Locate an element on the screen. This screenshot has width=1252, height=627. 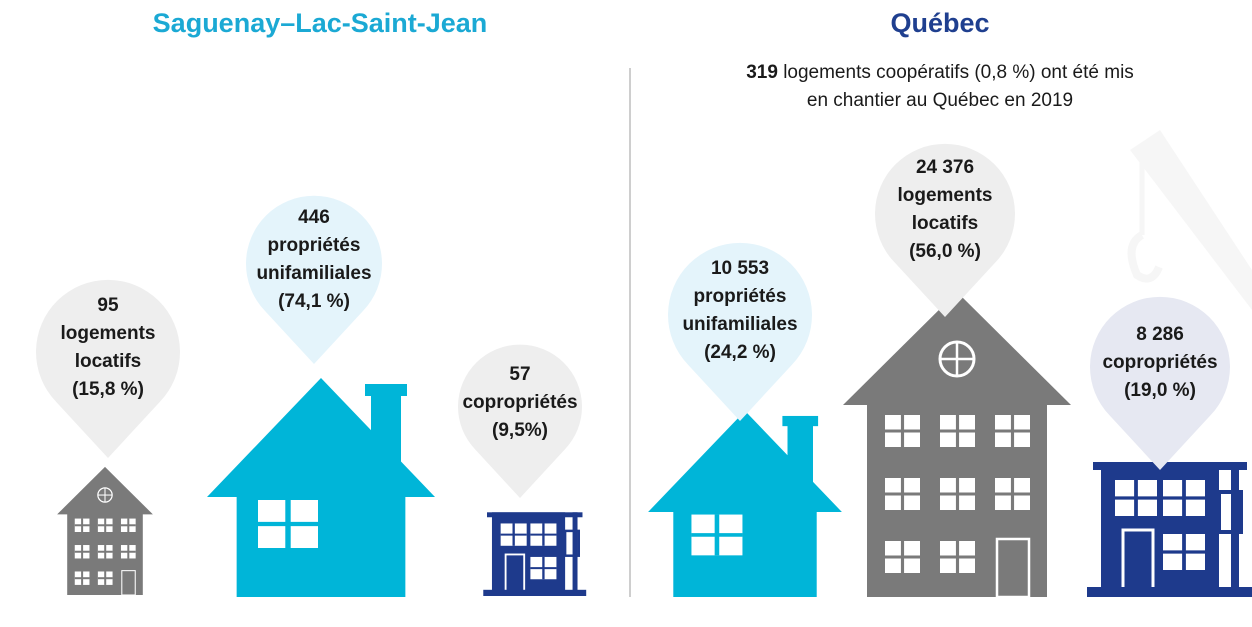
bubble-text: (24,2 %) is located at coordinates (740, 352).